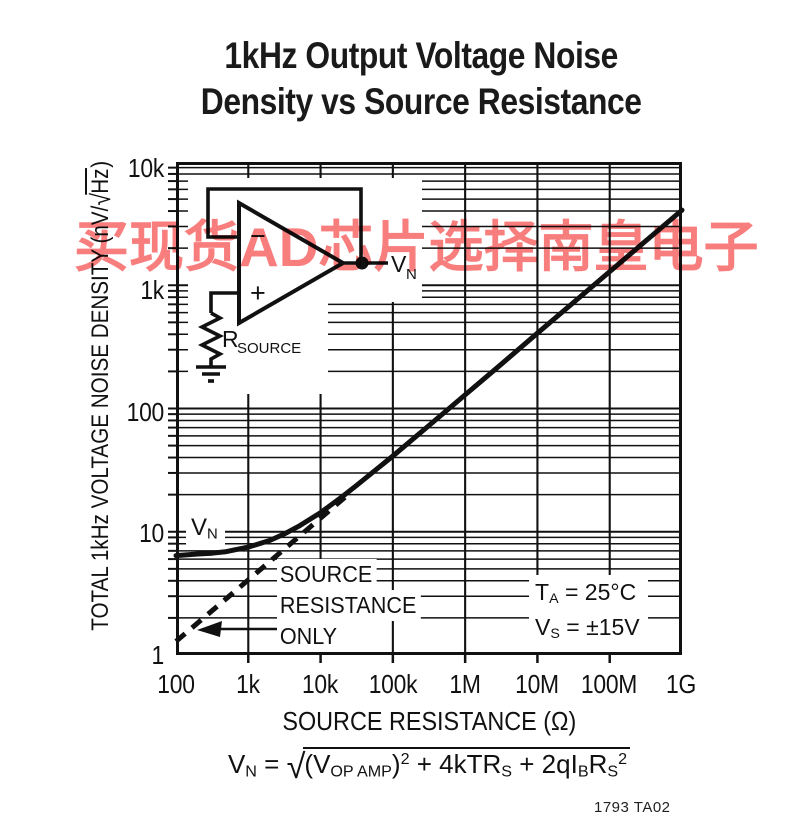 Image resolution: width=785 pixels, height=832 pixels. What do you see at coordinates (681, 684) in the screenshot?
I see `x-tick-1G: 1G` at bounding box center [681, 684].